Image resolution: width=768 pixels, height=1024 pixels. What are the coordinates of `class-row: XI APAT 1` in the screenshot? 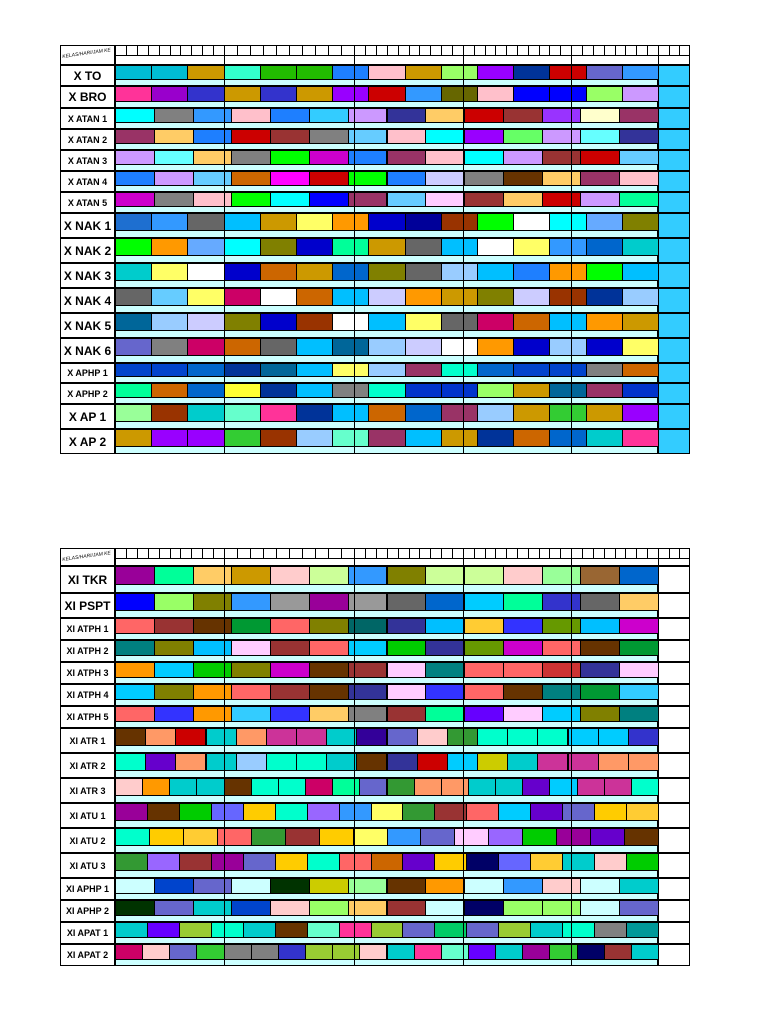 It's located at (375, 933).